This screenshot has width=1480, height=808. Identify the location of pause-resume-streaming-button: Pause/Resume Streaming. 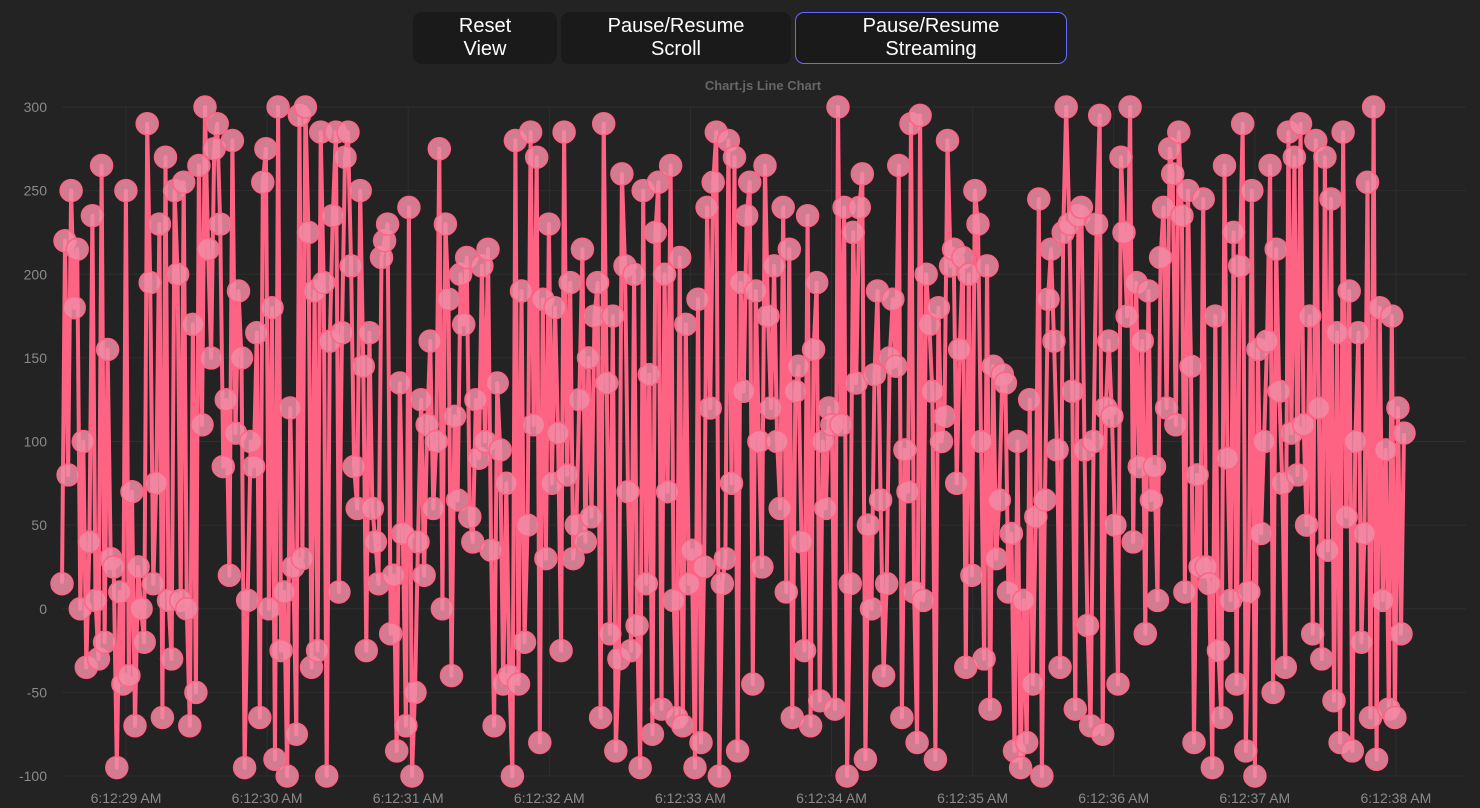
(931, 38).